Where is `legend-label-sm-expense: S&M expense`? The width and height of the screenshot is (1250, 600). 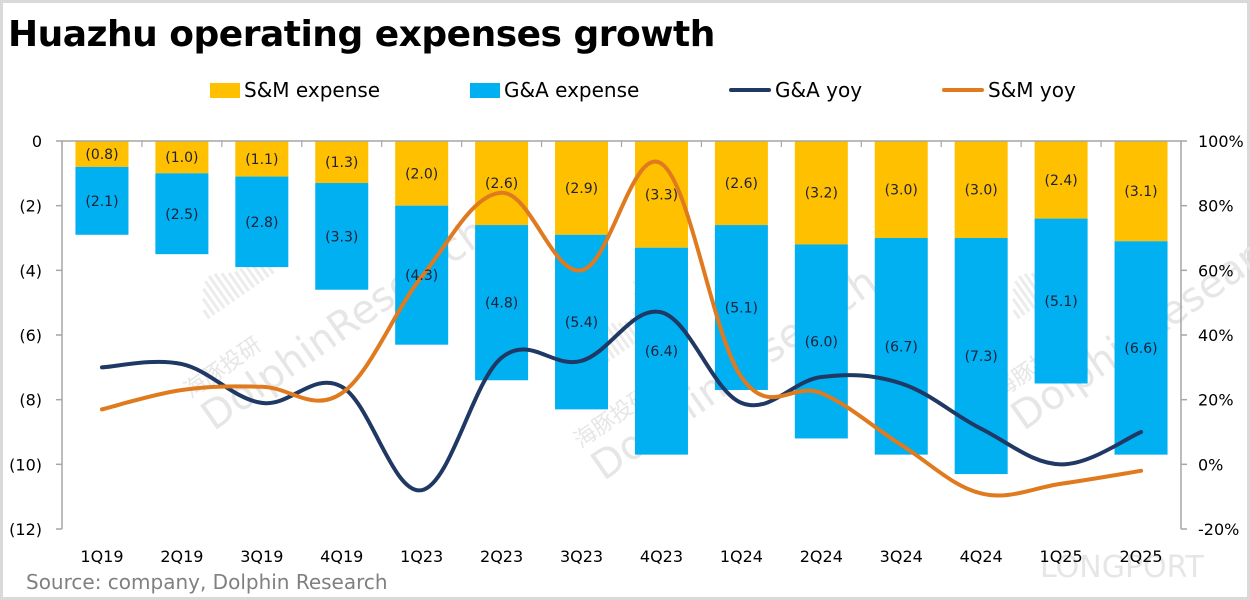
legend-label-sm-expense: S&M expense is located at coordinates (312, 90).